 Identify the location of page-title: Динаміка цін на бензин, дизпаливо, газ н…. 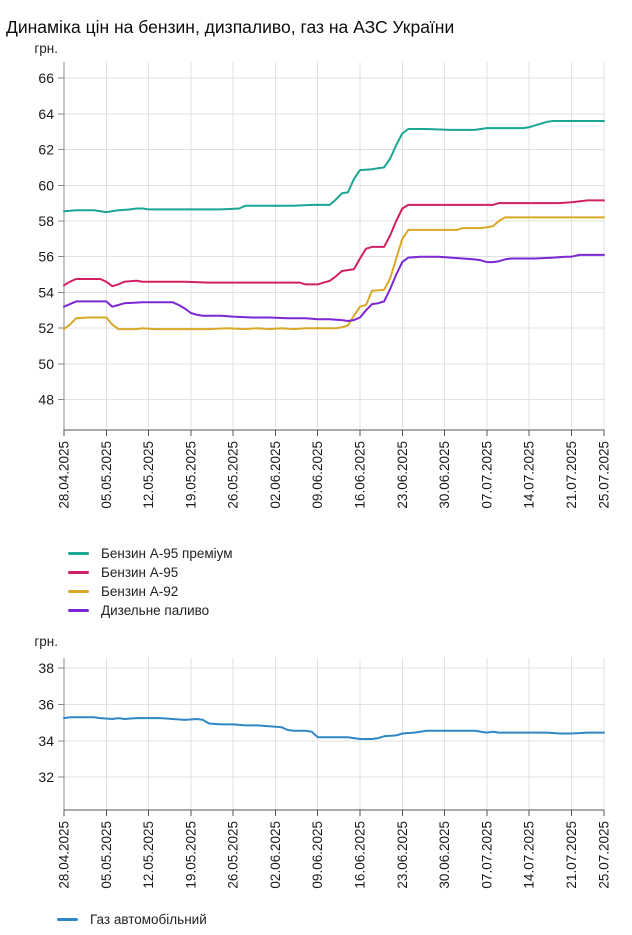
(230, 26).